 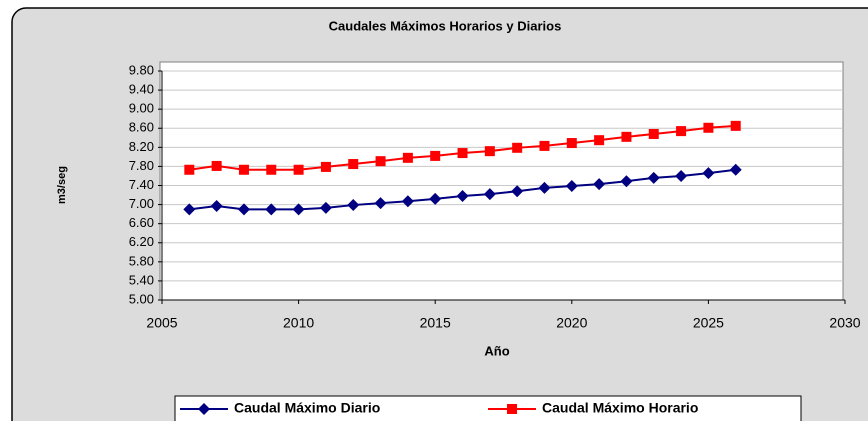 I want to click on y-tick-label: 7.40, so click(x=141, y=184).